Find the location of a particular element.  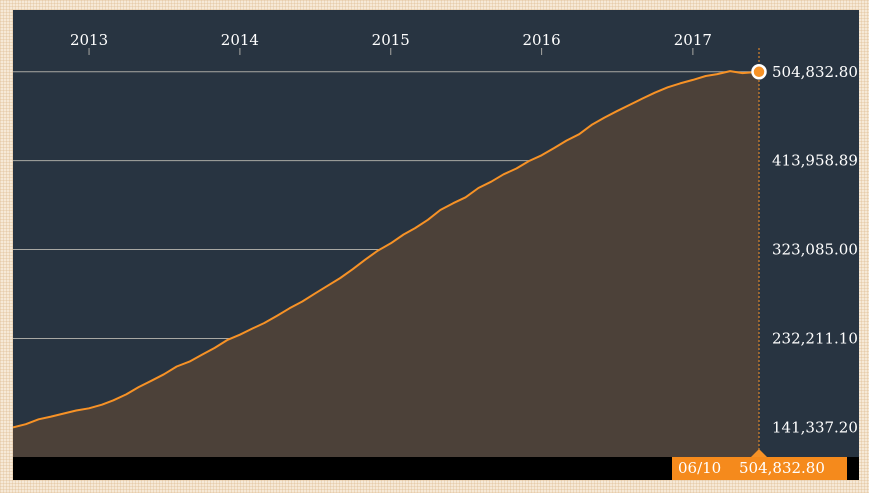

x-tick-label: 2017 is located at coordinates (693, 40).